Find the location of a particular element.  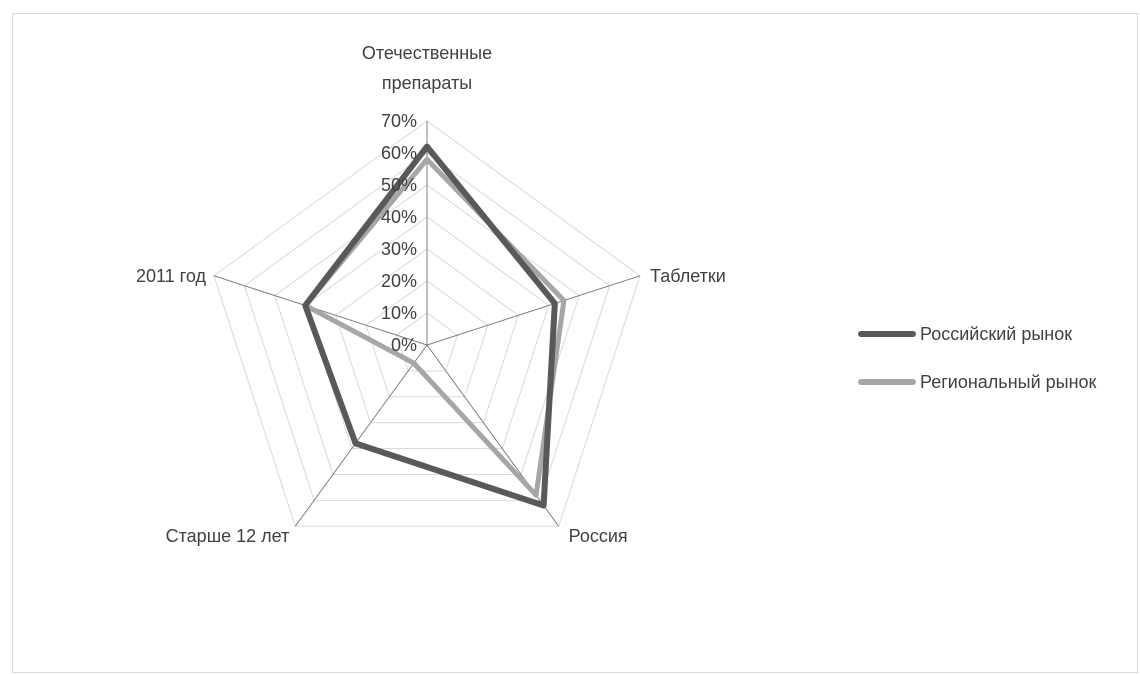

legend-label-regional-market: Региональный рынок is located at coordinates (1008, 381).